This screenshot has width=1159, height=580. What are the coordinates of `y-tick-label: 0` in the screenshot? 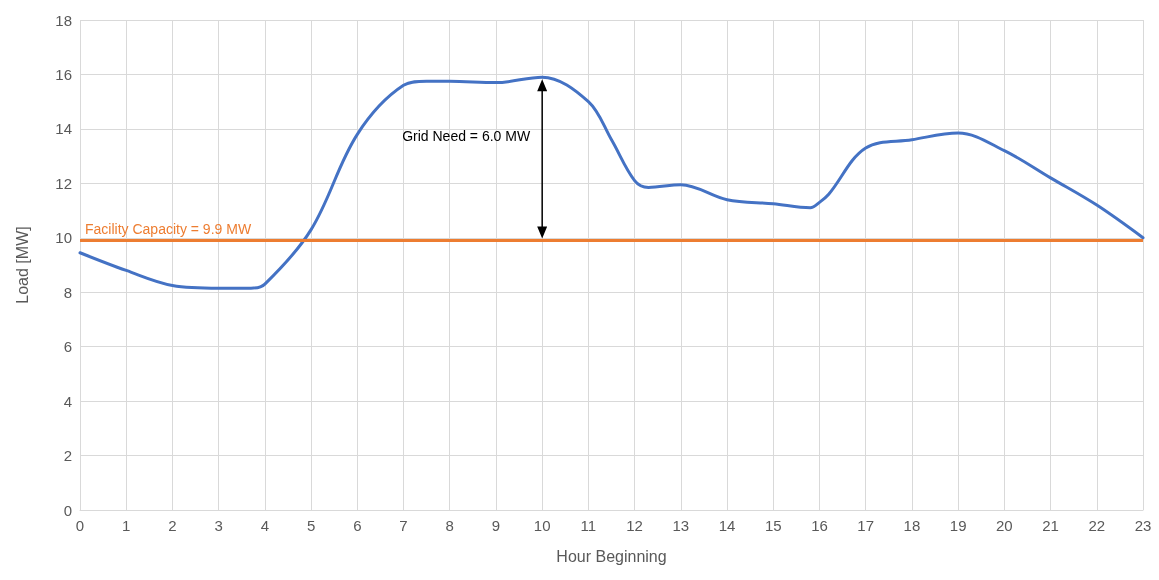 It's located at (67, 510).